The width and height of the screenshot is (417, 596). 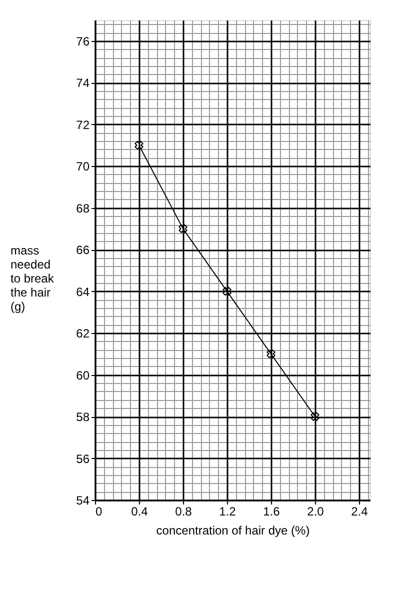 What do you see at coordinates (83, 167) in the screenshot?
I see `y-tick-label: 70` at bounding box center [83, 167].